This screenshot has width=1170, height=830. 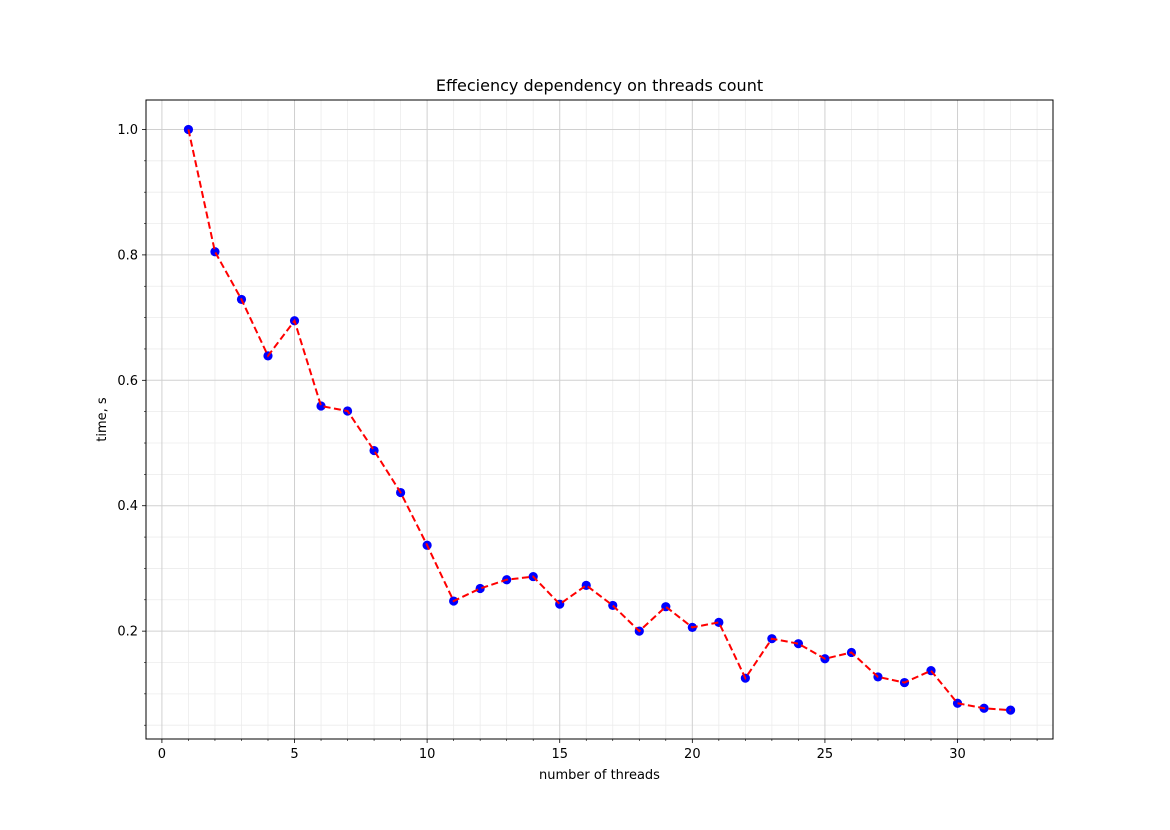 What do you see at coordinates (825, 754) in the screenshot?
I see `x-tick-label: 25` at bounding box center [825, 754].